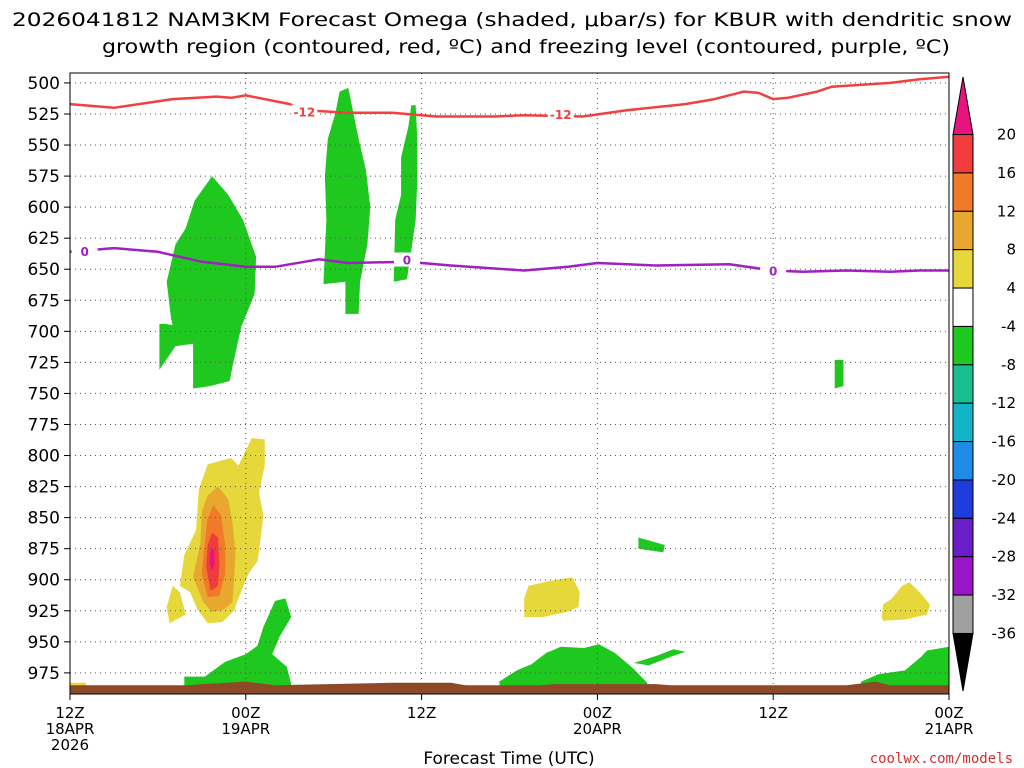 Image resolution: width=1024 pixels, height=768 pixels. What do you see at coordinates (1004, 442) in the screenshot?
I see `colorbar-label-8: -16` at bounding box center [1004, 442].